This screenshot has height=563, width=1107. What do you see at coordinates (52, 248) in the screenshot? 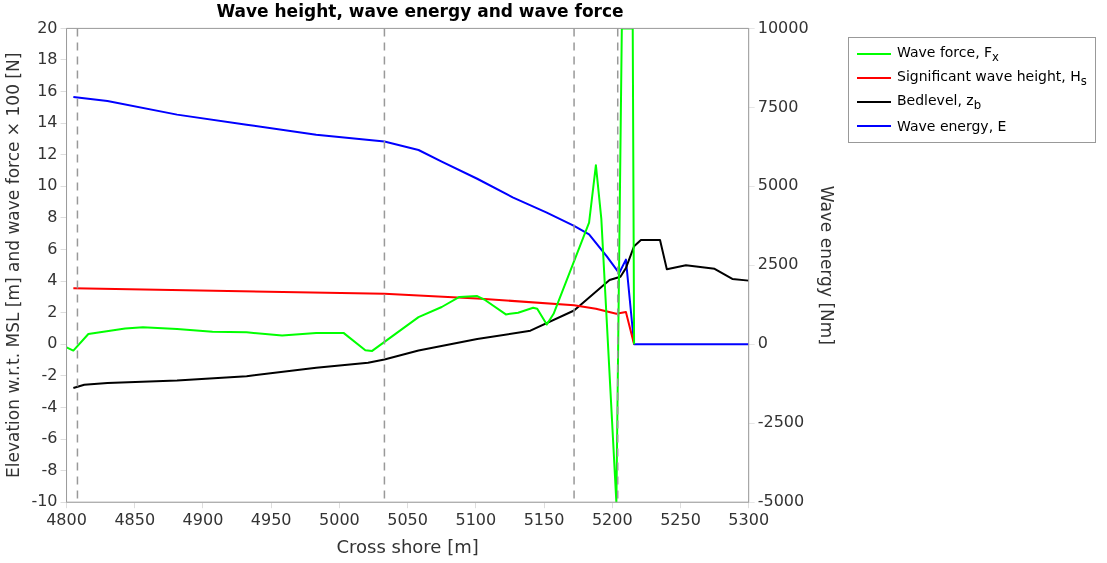
I see `y-tick-label: 6` at bounding box center [52, 248].